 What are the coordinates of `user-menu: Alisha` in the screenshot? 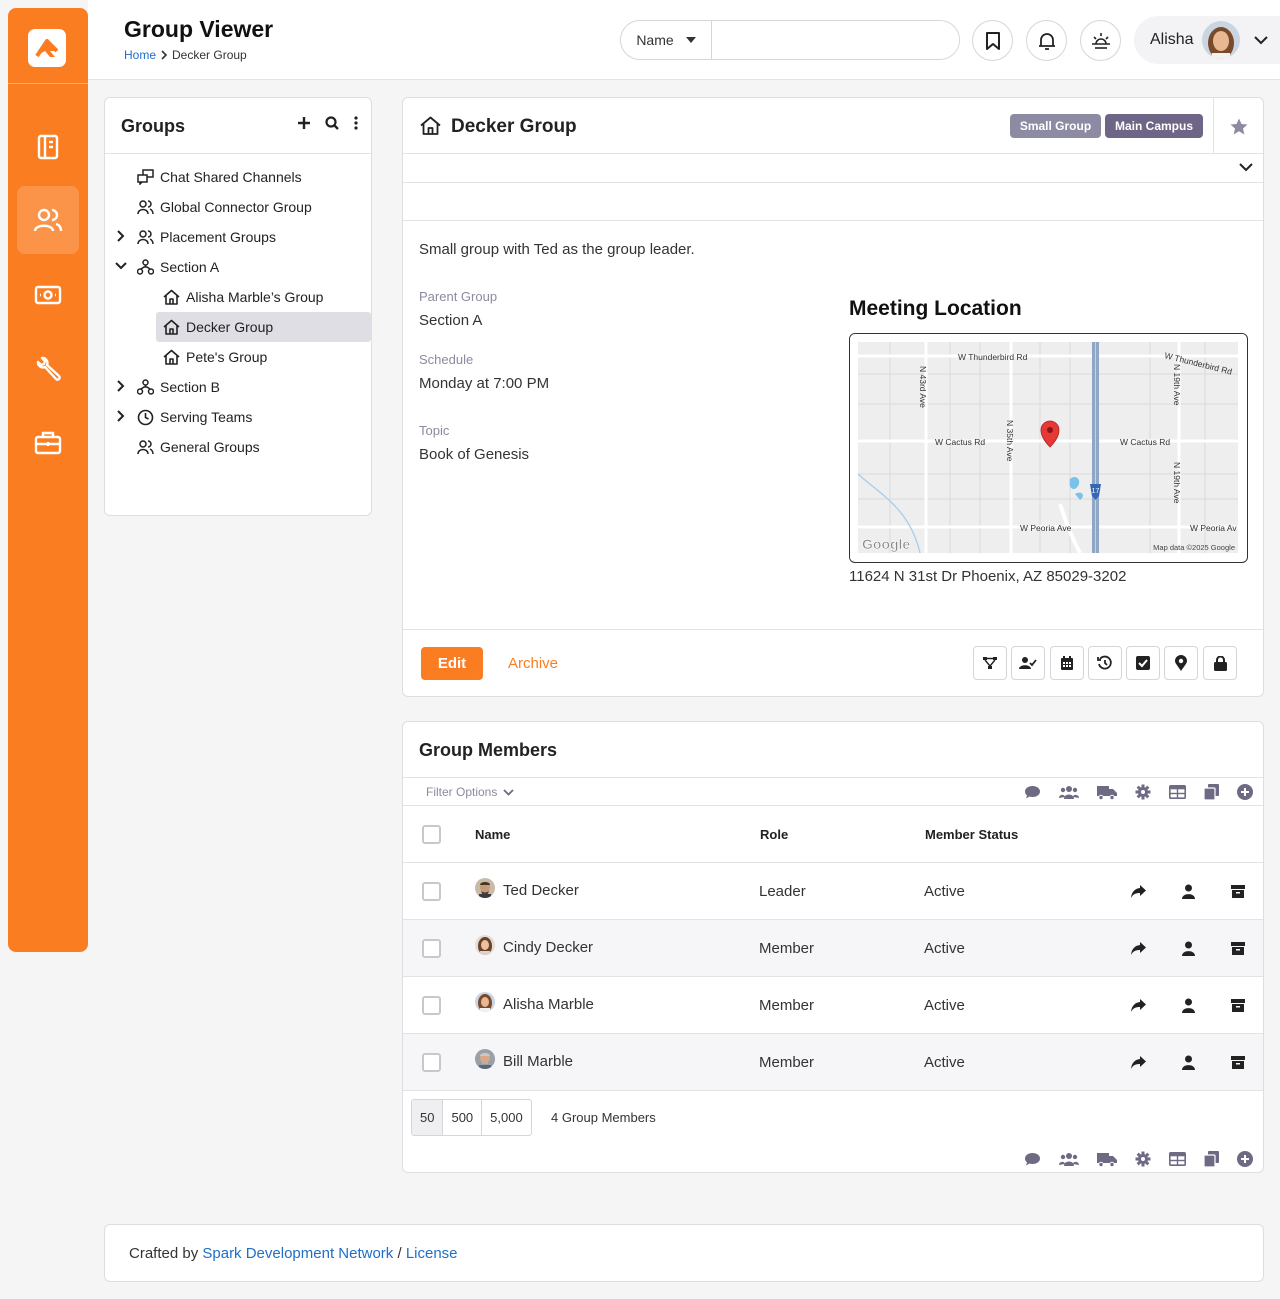 It's located at (1207, 40).